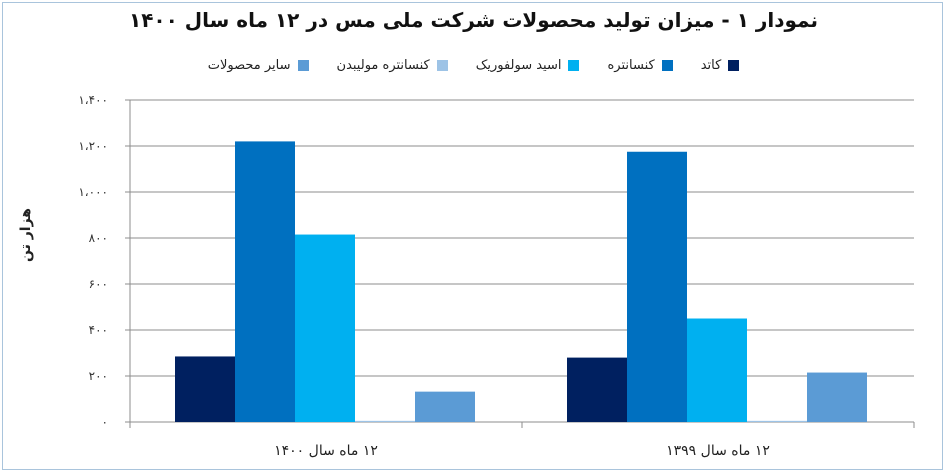 Image resolution: width=947 pixels, height=474 pixels. Describe the element at coordinates (574, 65) in the screenshot. I see `legend-swatch-sulfuric-acid` at that location.